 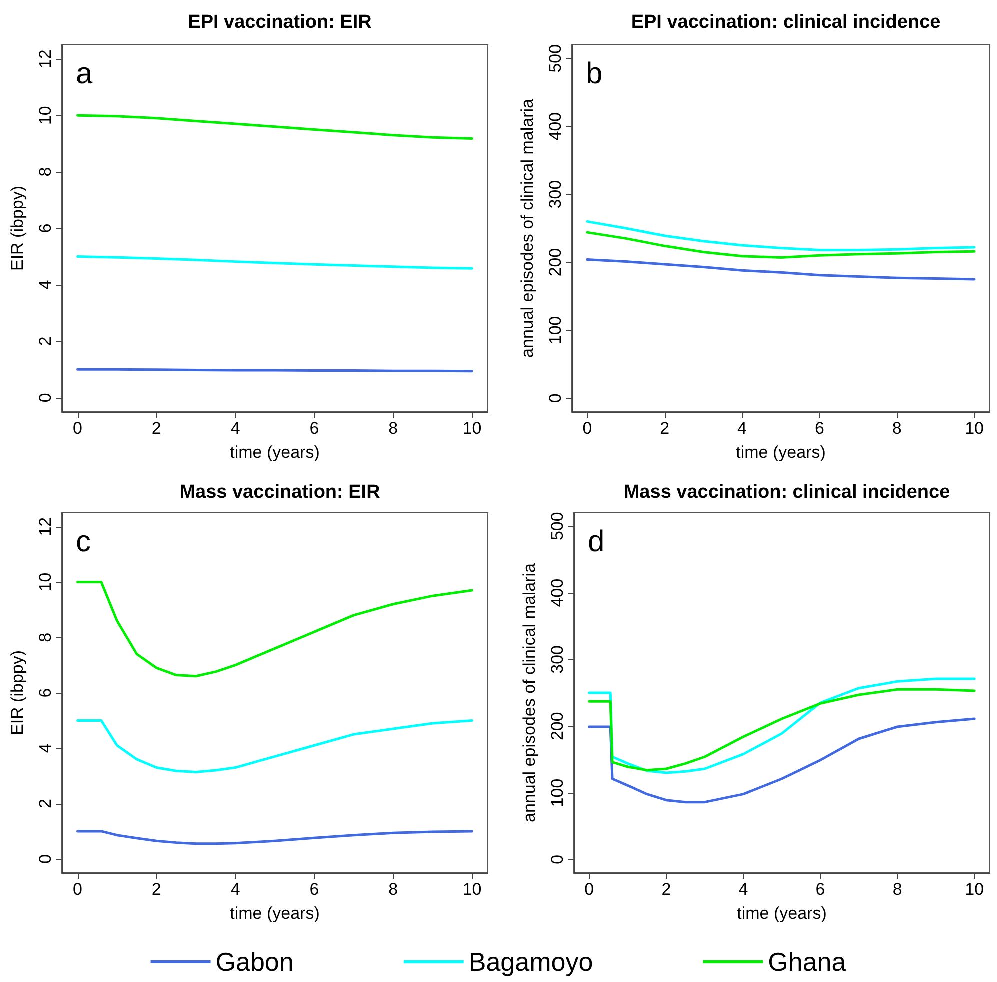 I want to click on chart-title: EPI vaccination: clinical incidence, so click(x=786, y=22).